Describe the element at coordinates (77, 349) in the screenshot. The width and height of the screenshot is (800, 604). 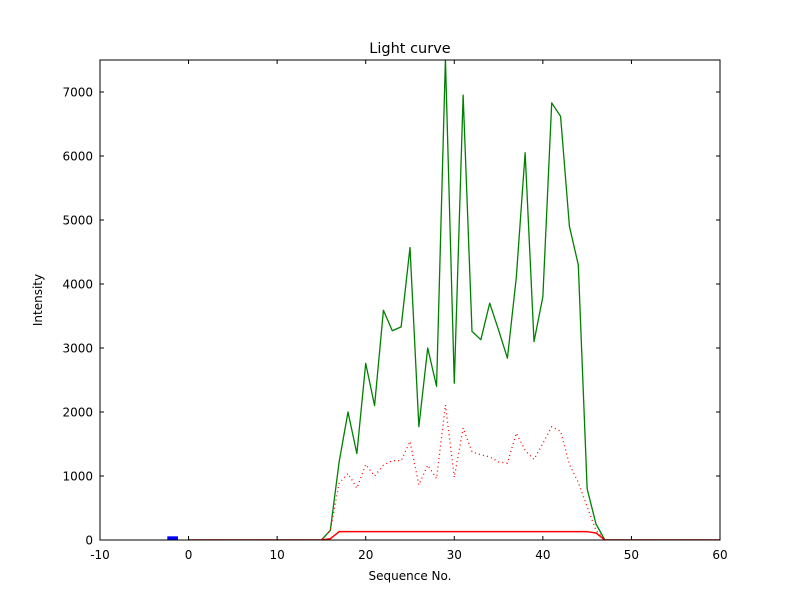
I see `y-tick-label: 3000` at that location.